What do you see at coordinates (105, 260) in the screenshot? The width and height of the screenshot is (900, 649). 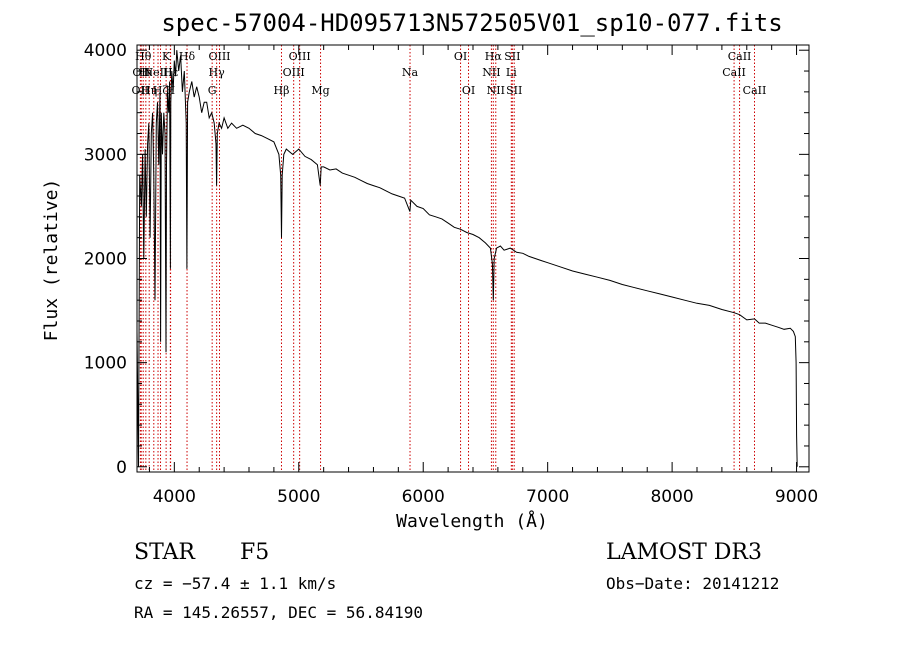 I see `y-tick-label: 2000` at bounding box center [105, 260].